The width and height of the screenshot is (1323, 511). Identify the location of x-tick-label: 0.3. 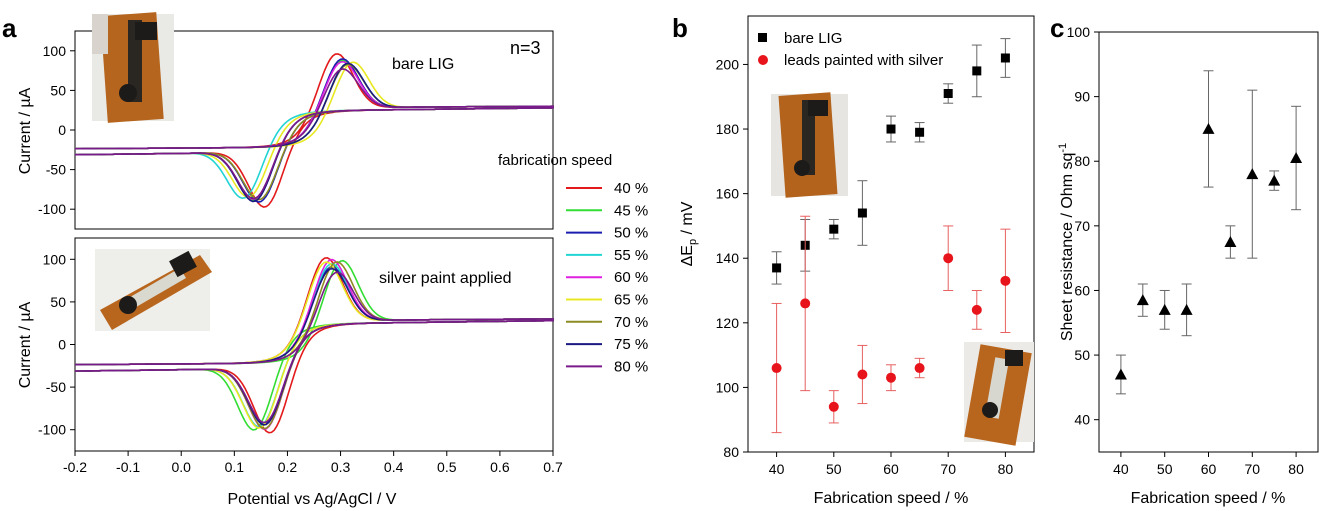
(341, 467).